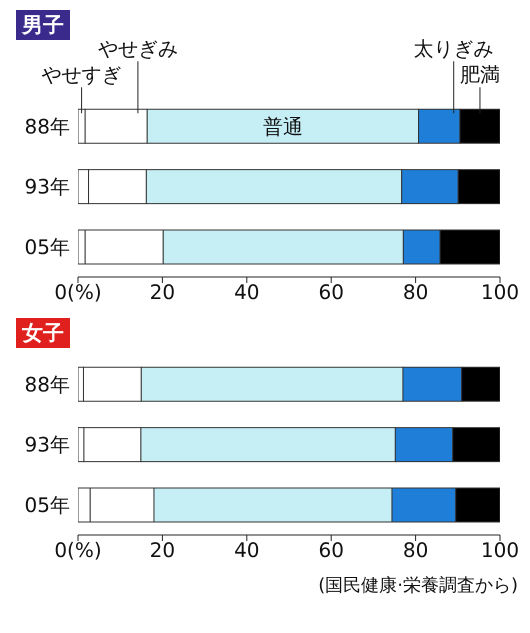 The height and width of the screenshot is (633, 530). Describe the element at coordinates (138, 48) in the screenshot. I see `text: やせぎみ` at that location.